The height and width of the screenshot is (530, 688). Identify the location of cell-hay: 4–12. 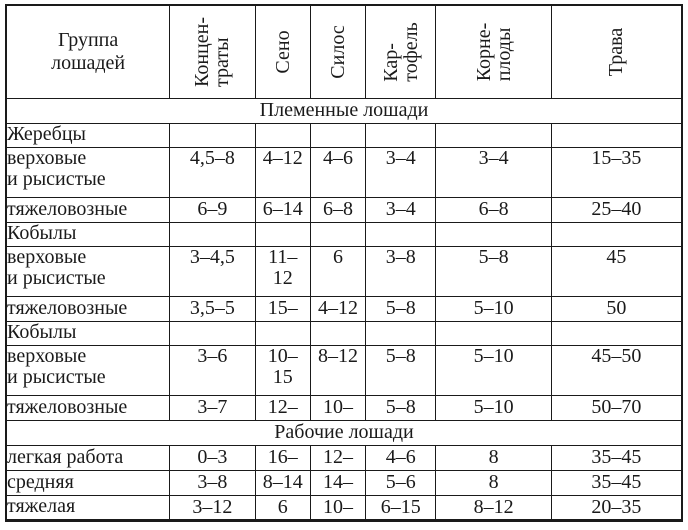
(282, 172).